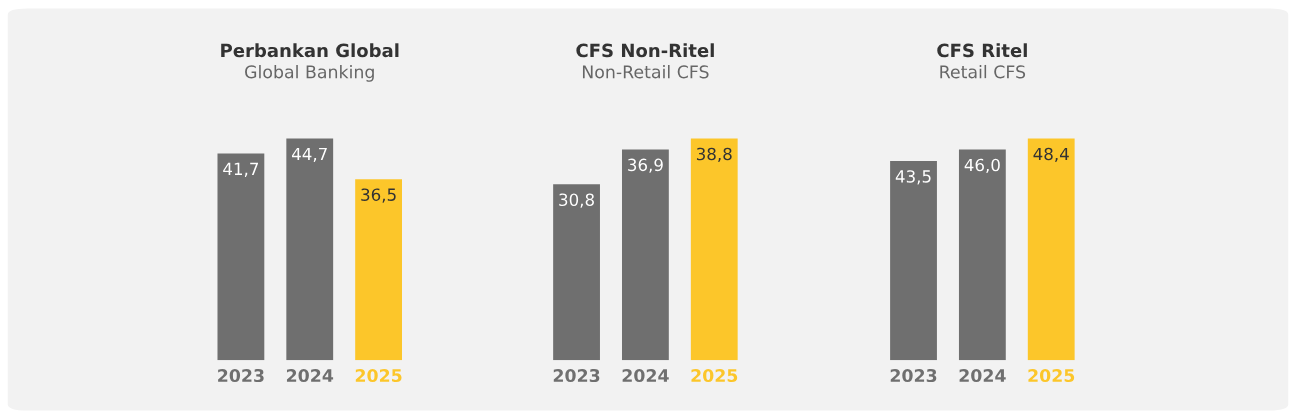  I want to click on data-label: 46,0, so click(982, 165).